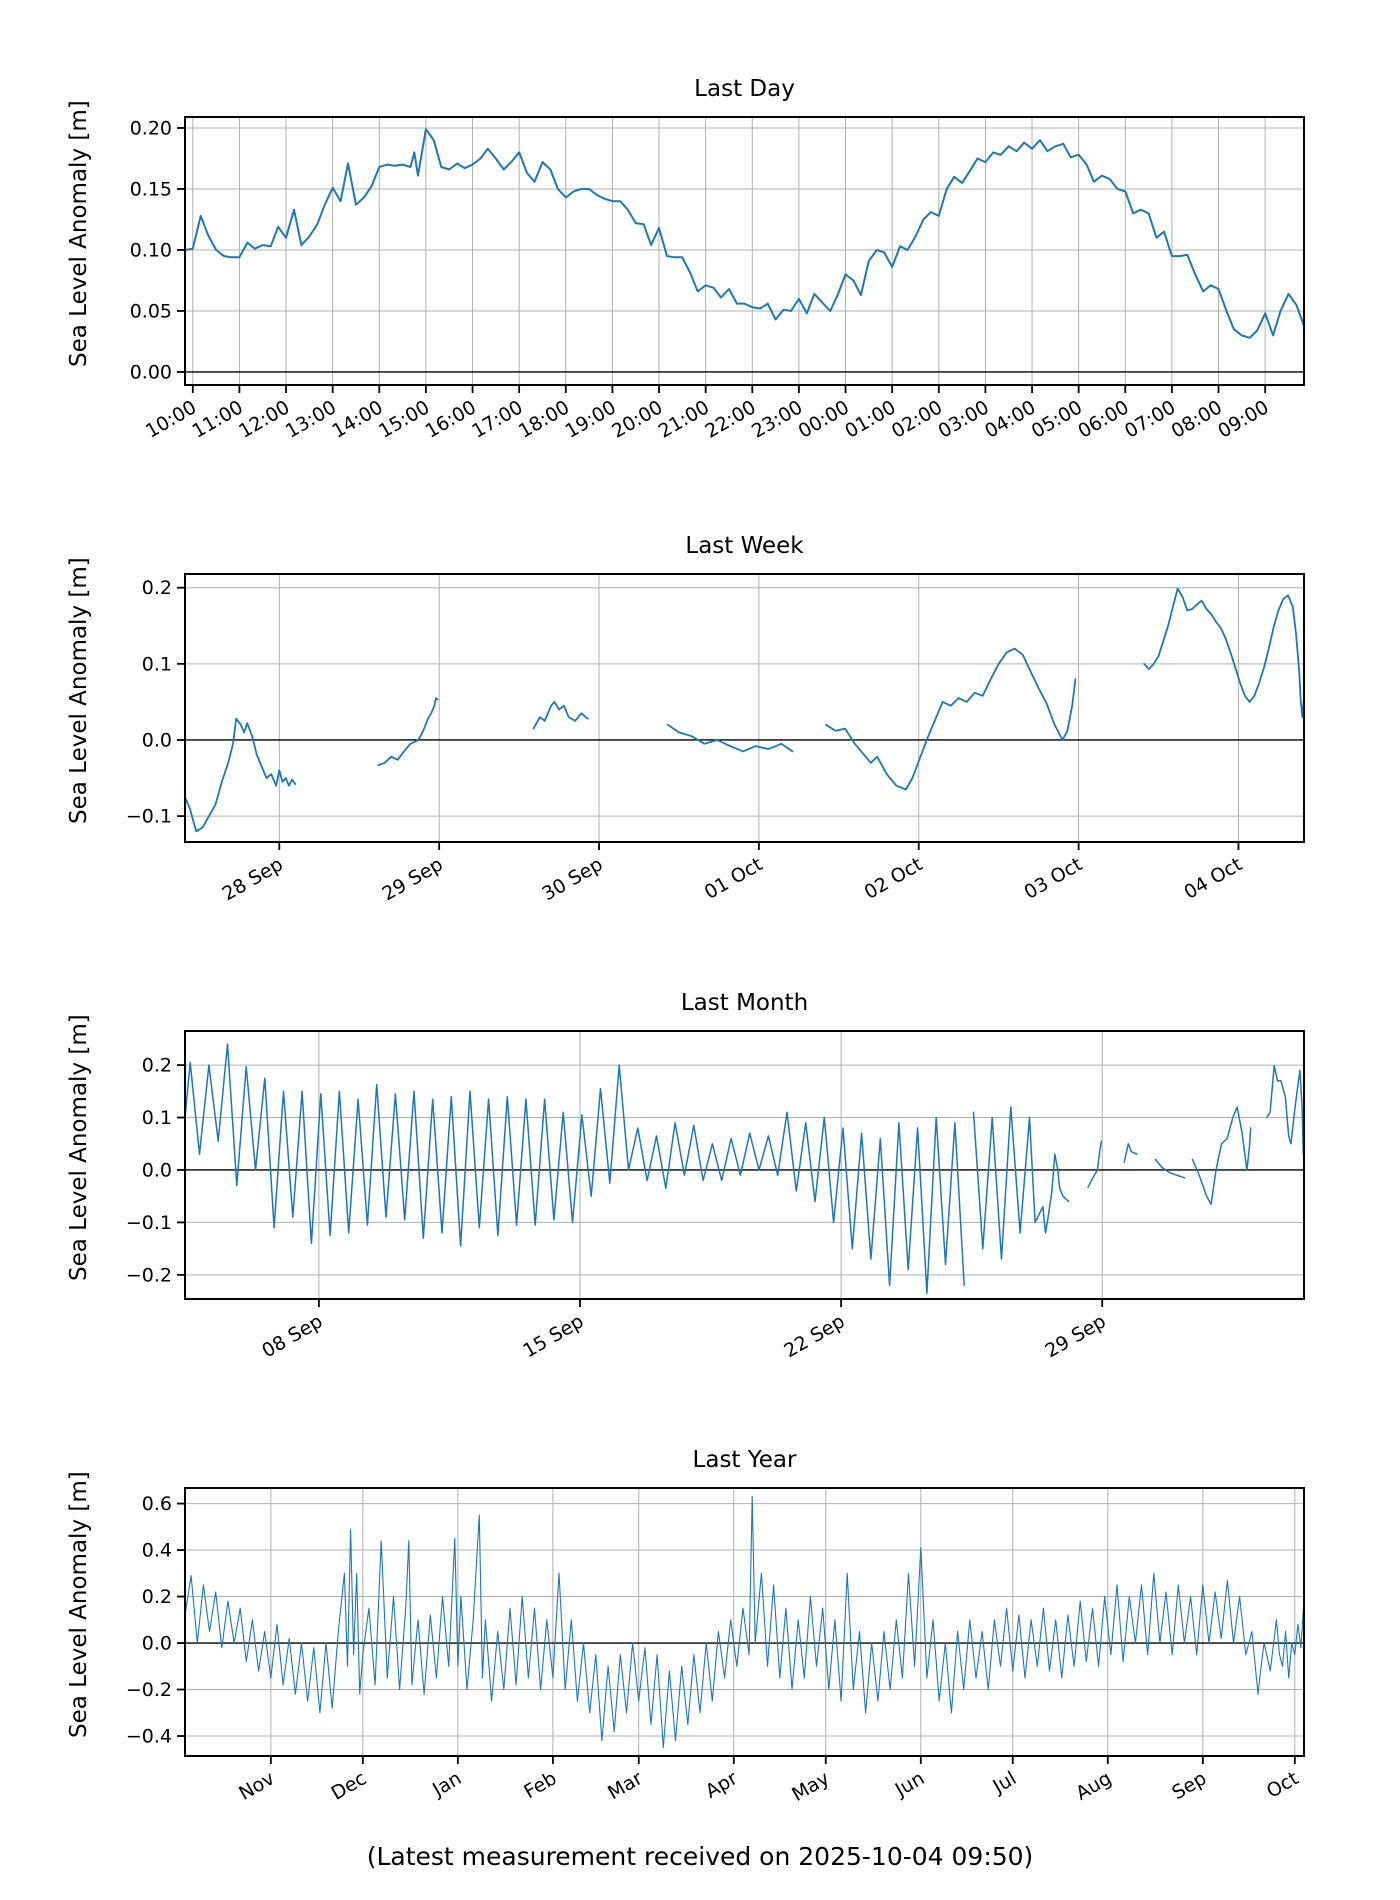 This screenshot has height=1900, width=1400. What do you see at coordinates (79, 1604) in the screenshot?
I see `y-axis-label-last-year: Sea Level Anomaly [m]` at bounding box center [79, 1604].